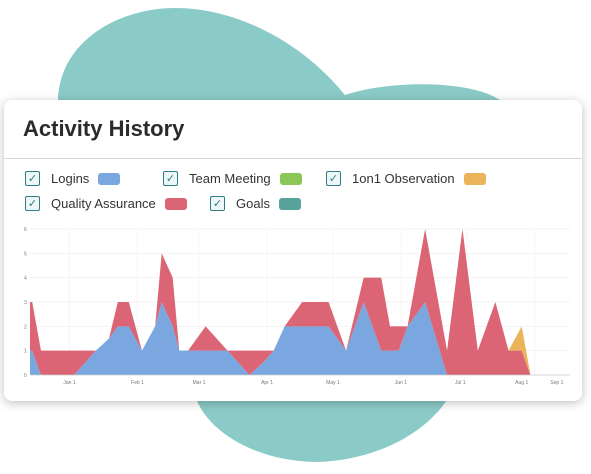 The width and height of the screenshot is (591, 474). Describe the element at coordinates (217, 203) in the screenshot. I see `checkbox-goals: ✓` at that location.